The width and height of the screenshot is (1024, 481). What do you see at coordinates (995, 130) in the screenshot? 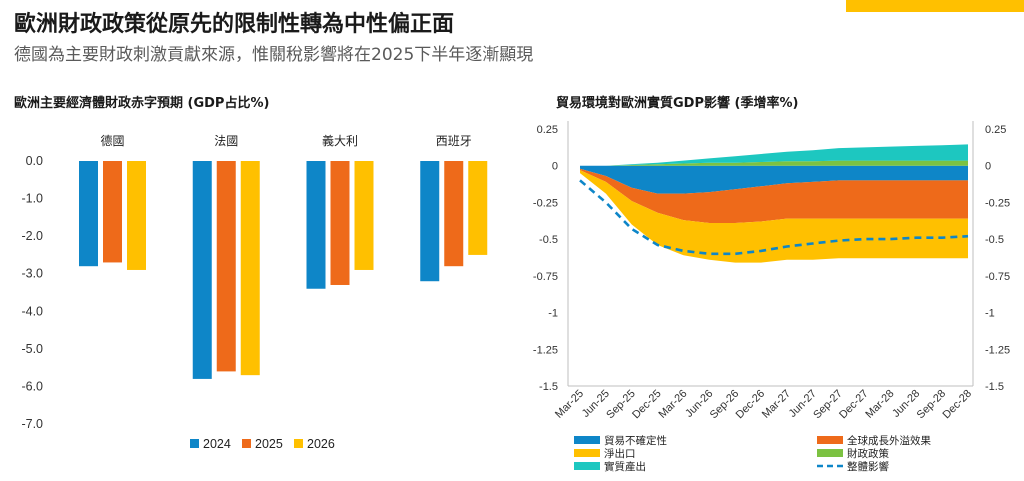
I see `y-tick-label-right: 0.25` at bounding box center [995, 130].